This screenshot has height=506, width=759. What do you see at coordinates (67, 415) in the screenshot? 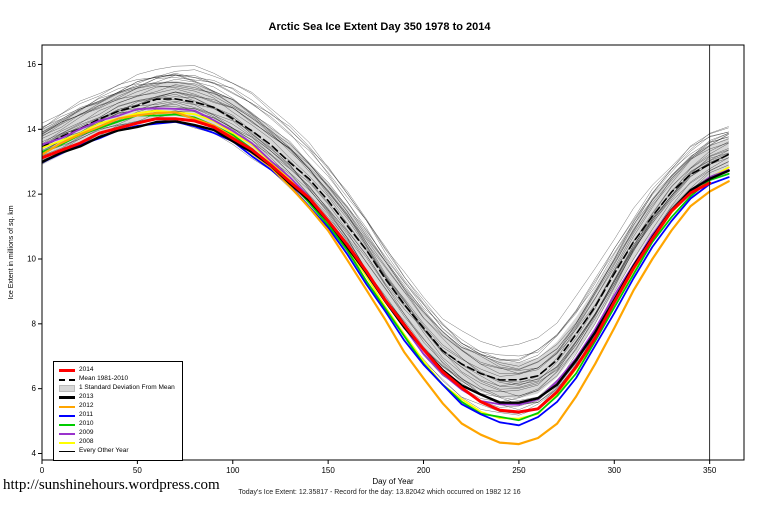
I see `legend-swatch-2011` at bounding box center [67, 415].